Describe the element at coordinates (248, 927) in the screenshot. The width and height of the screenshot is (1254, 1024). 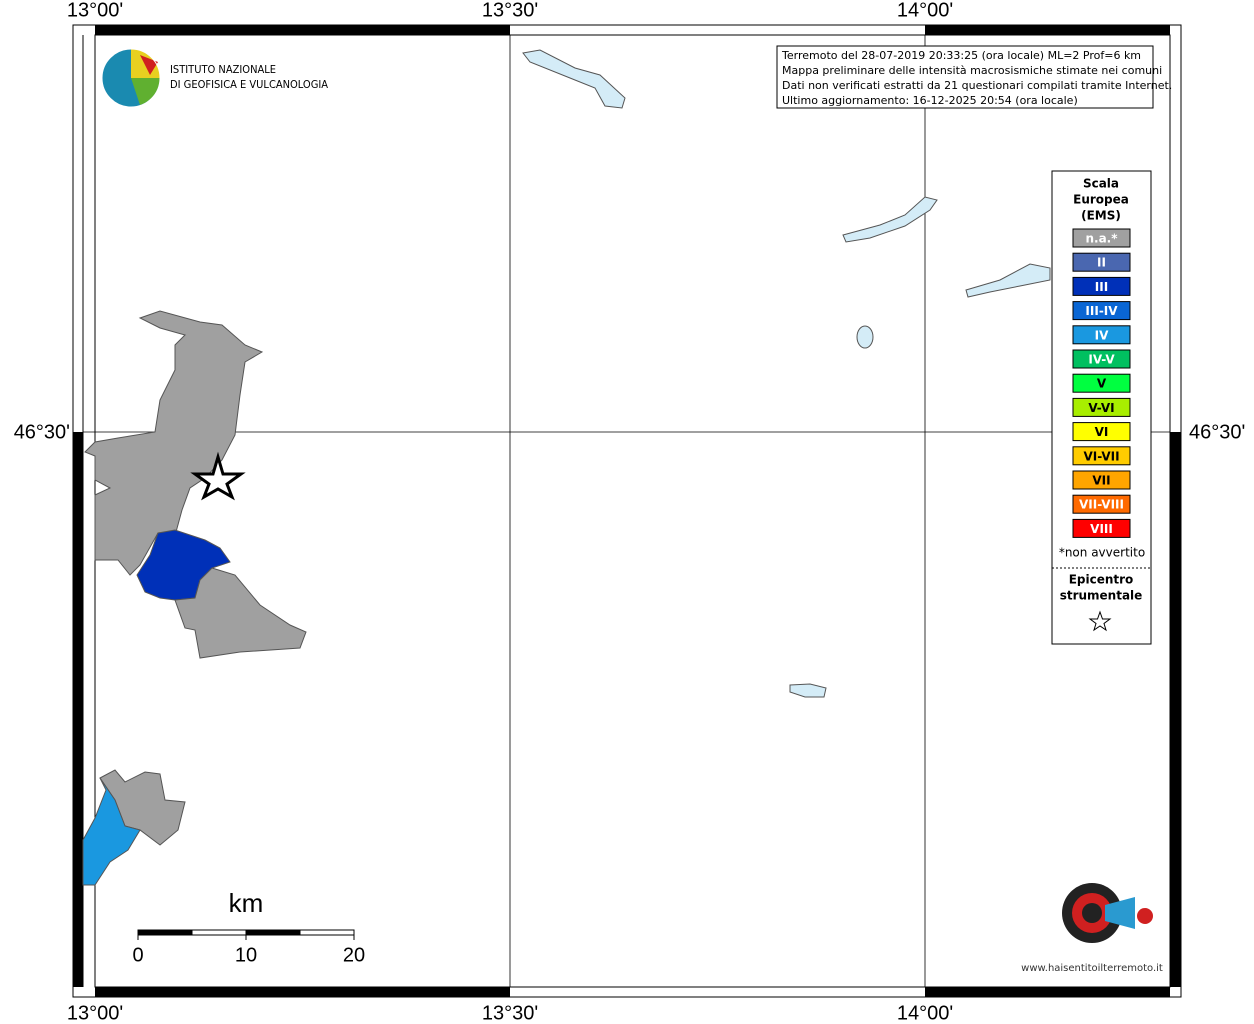
I see `scale-bar: km 0 10 20` at that location.